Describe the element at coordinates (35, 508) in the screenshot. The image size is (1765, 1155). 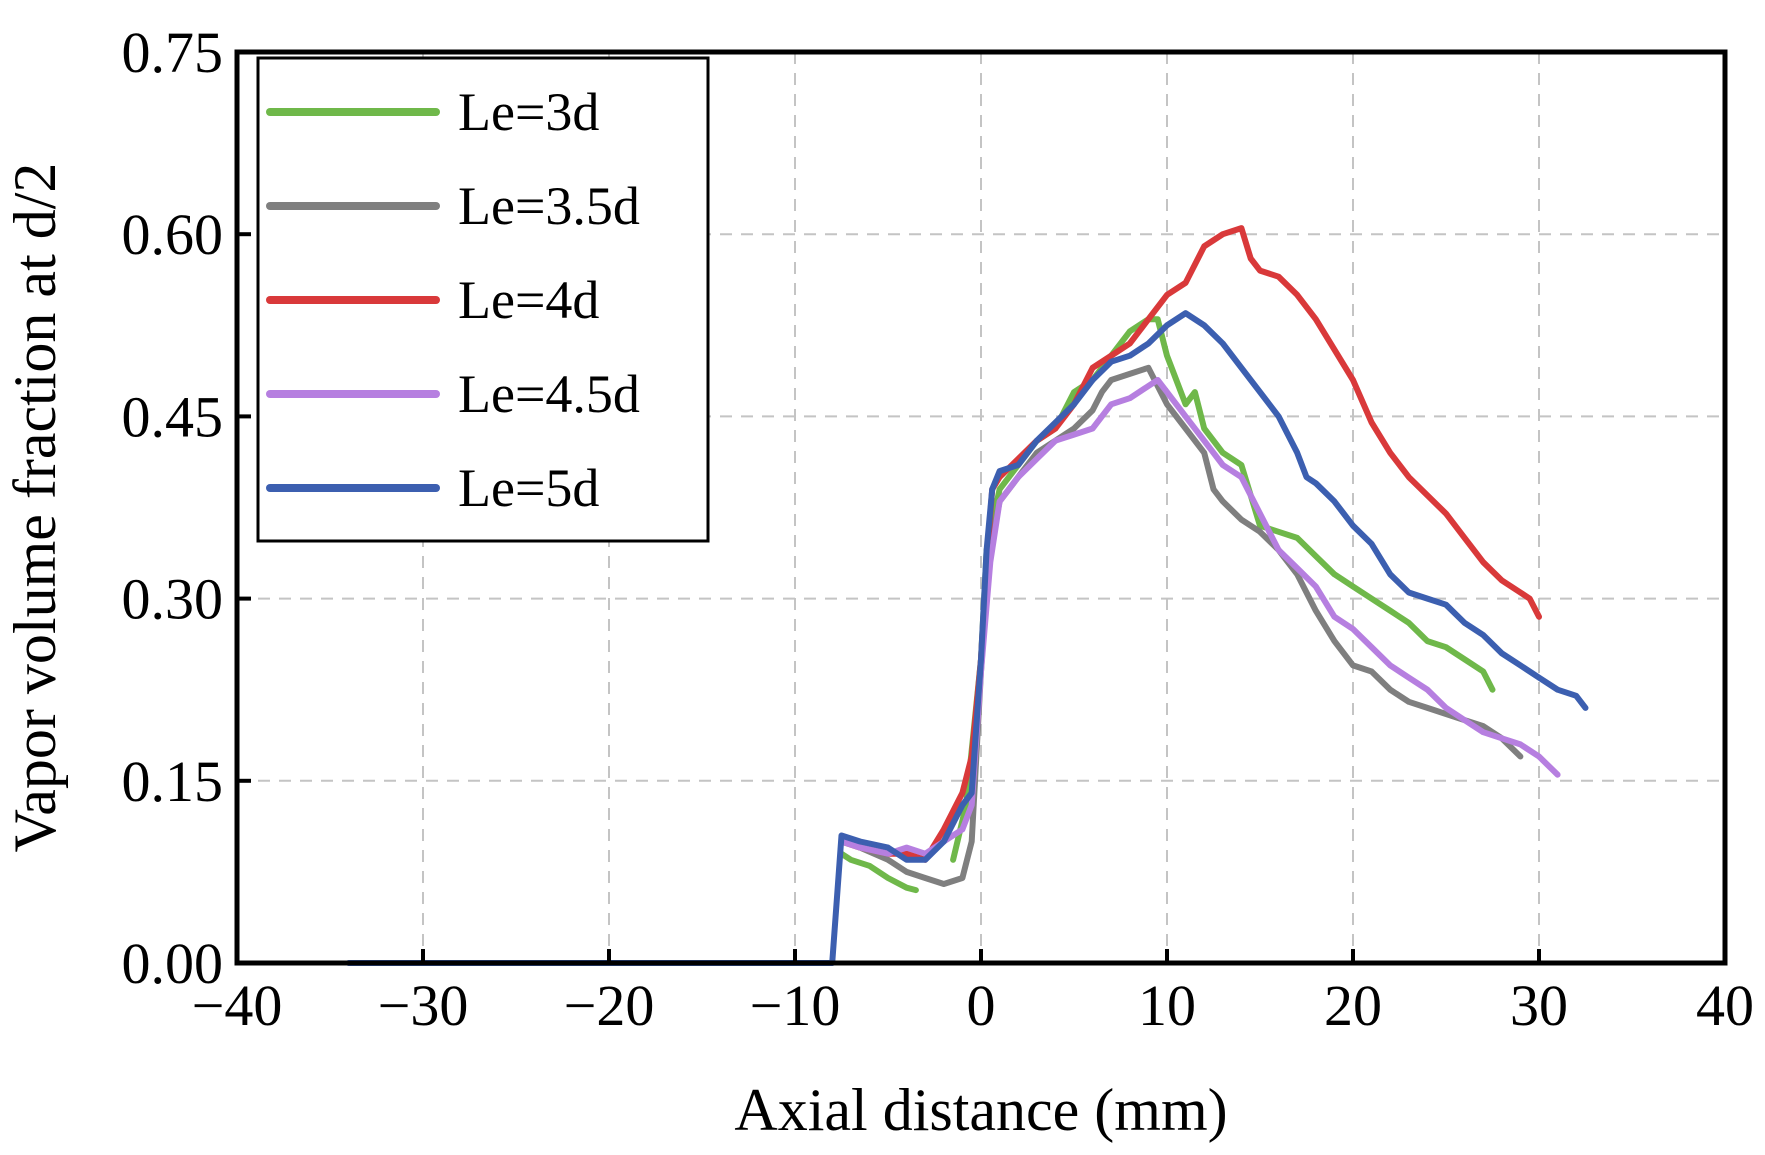
I see `y-axis-title: Vapor volume fraction at d/2` at that location.